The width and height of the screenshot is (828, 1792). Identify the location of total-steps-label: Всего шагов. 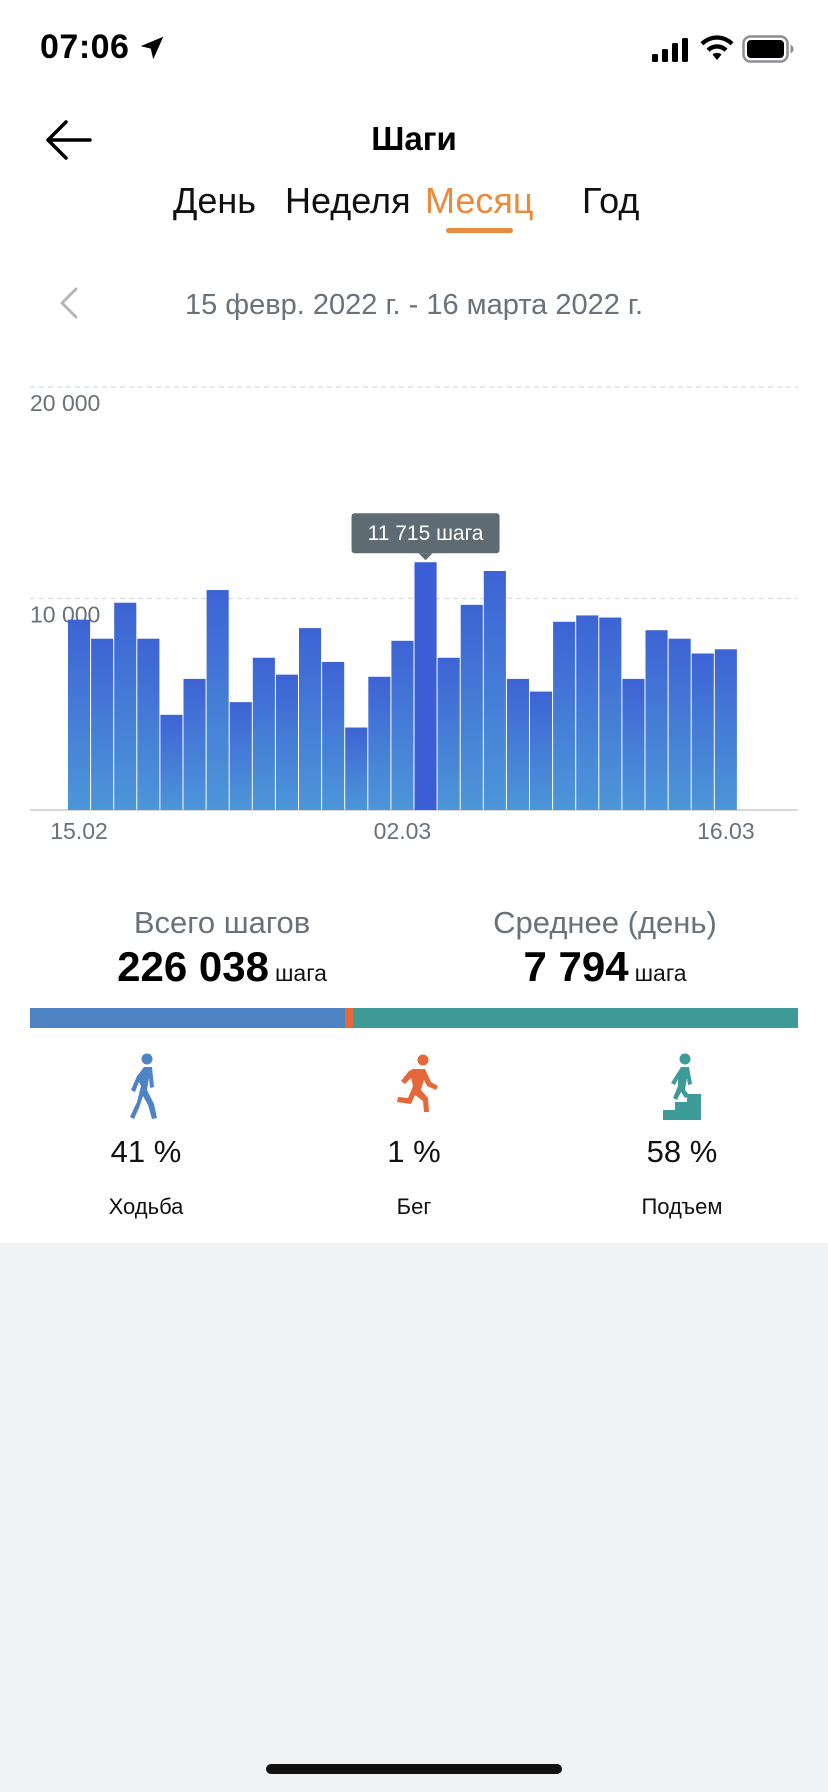
(222, 922).